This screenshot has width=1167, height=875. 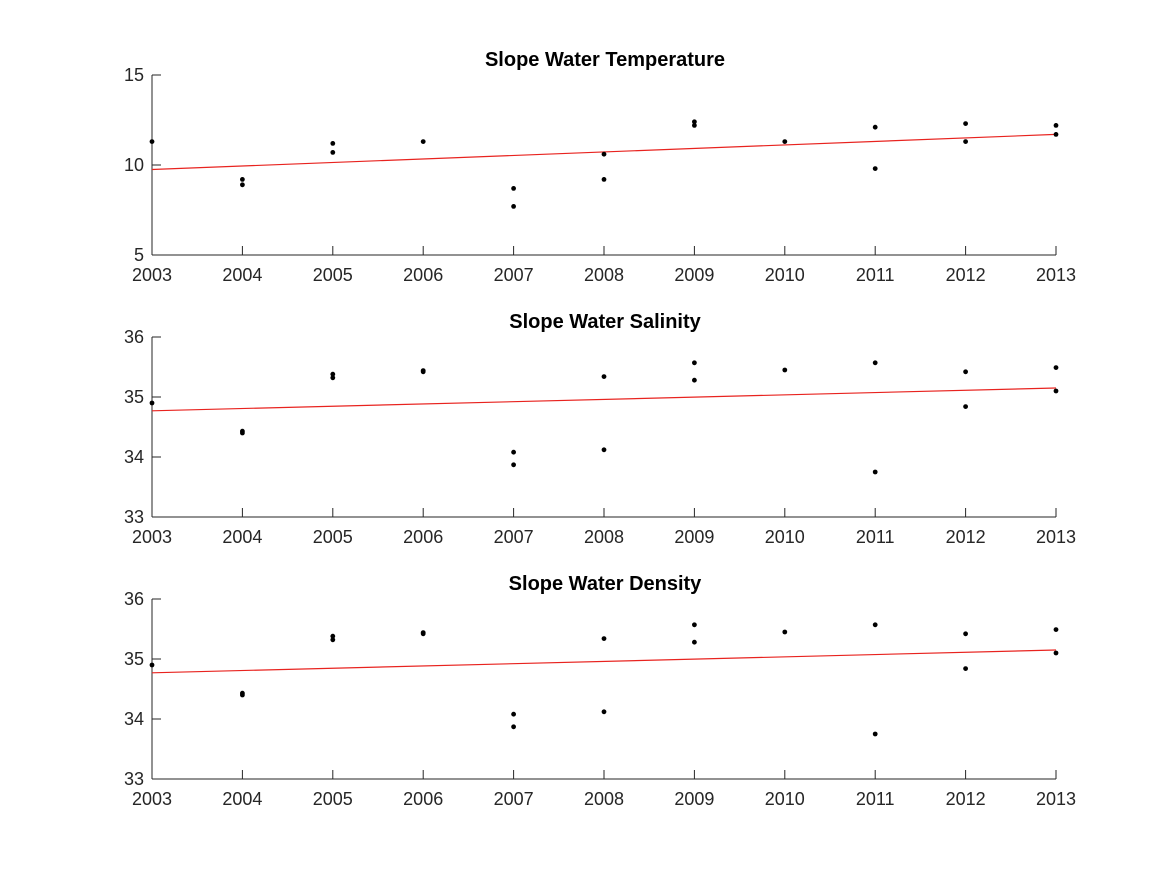 What do you see at coordinates (605, 60) in the screenshot?
I see `chart-title: Slope Water Temperature` at bounding box center [605, 60].